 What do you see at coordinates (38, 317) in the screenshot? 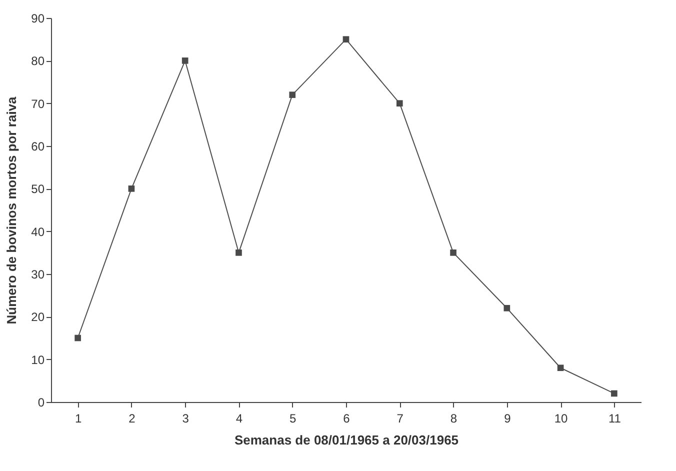
I see `y-tick-label: 20` at bounding box center [38, 317].